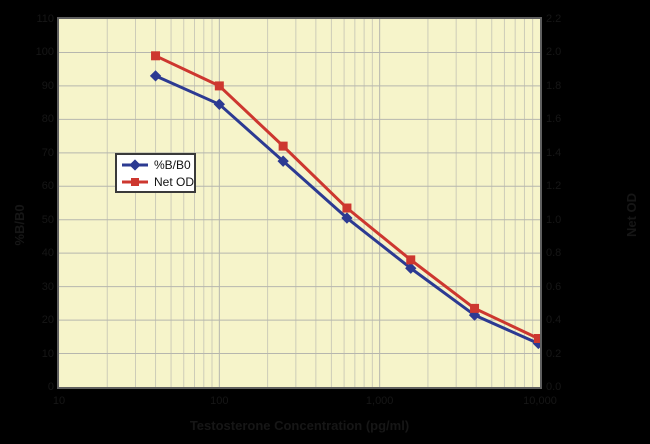 This screenshot has width=650, height=444. Describe the element at coordinates (554, 152) in the screenshot. I see `y-tick-label-right: 1.4` at that location.